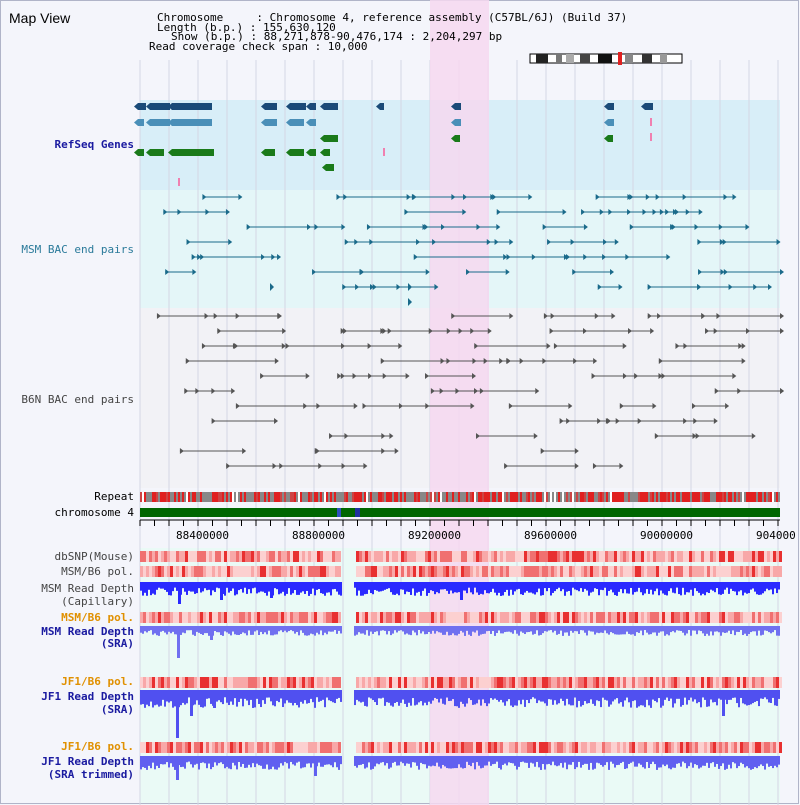  I want to click on track-label-jf1-b6-pol-1: JF1/B6 pol., so click(97, 681).